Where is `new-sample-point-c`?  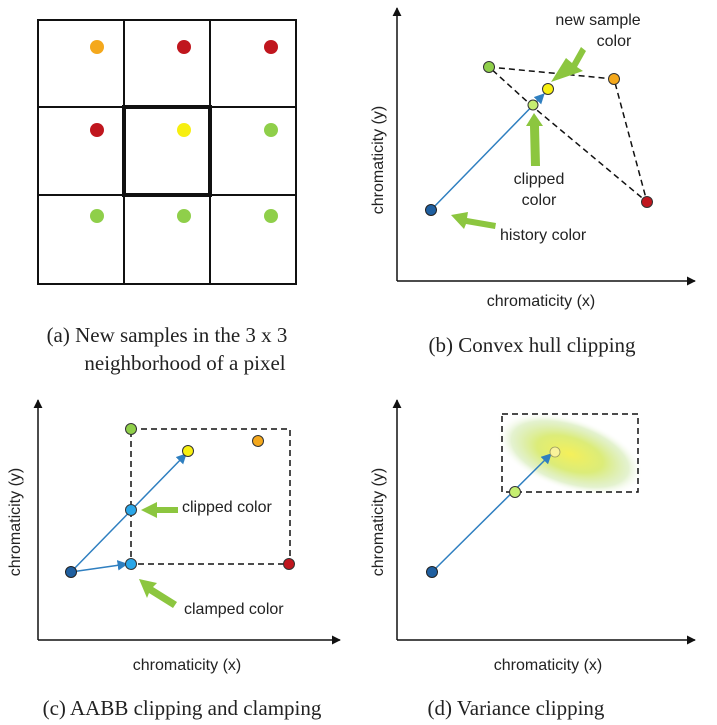
new-sample-point-c is located at coordinates (188, 451).